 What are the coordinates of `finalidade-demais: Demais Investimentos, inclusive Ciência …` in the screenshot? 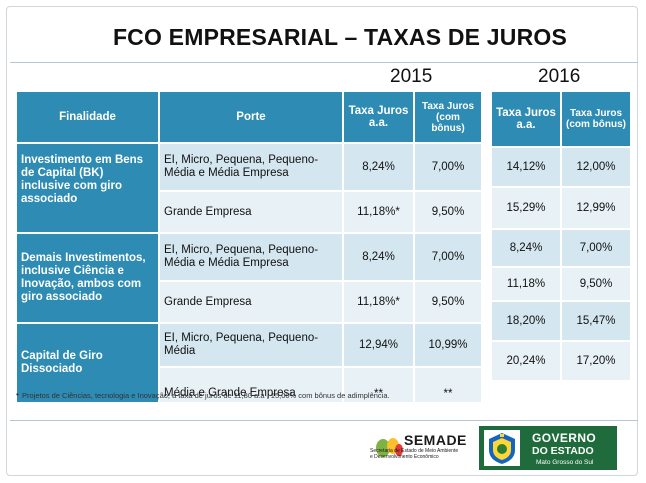 It's located at (87, 278).